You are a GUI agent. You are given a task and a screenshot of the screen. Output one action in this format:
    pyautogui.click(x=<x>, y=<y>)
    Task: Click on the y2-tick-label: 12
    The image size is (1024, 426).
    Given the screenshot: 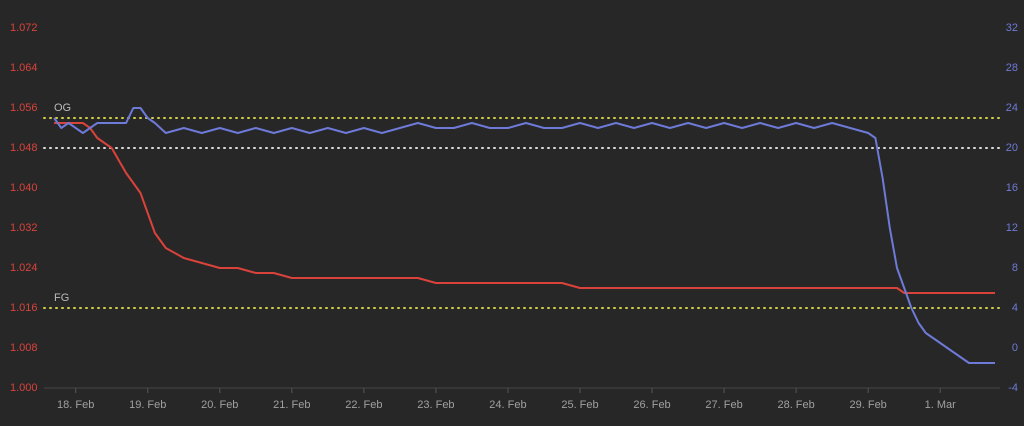 What is the action you would take?
    pyautogui.click(x=1012, y=228)
    